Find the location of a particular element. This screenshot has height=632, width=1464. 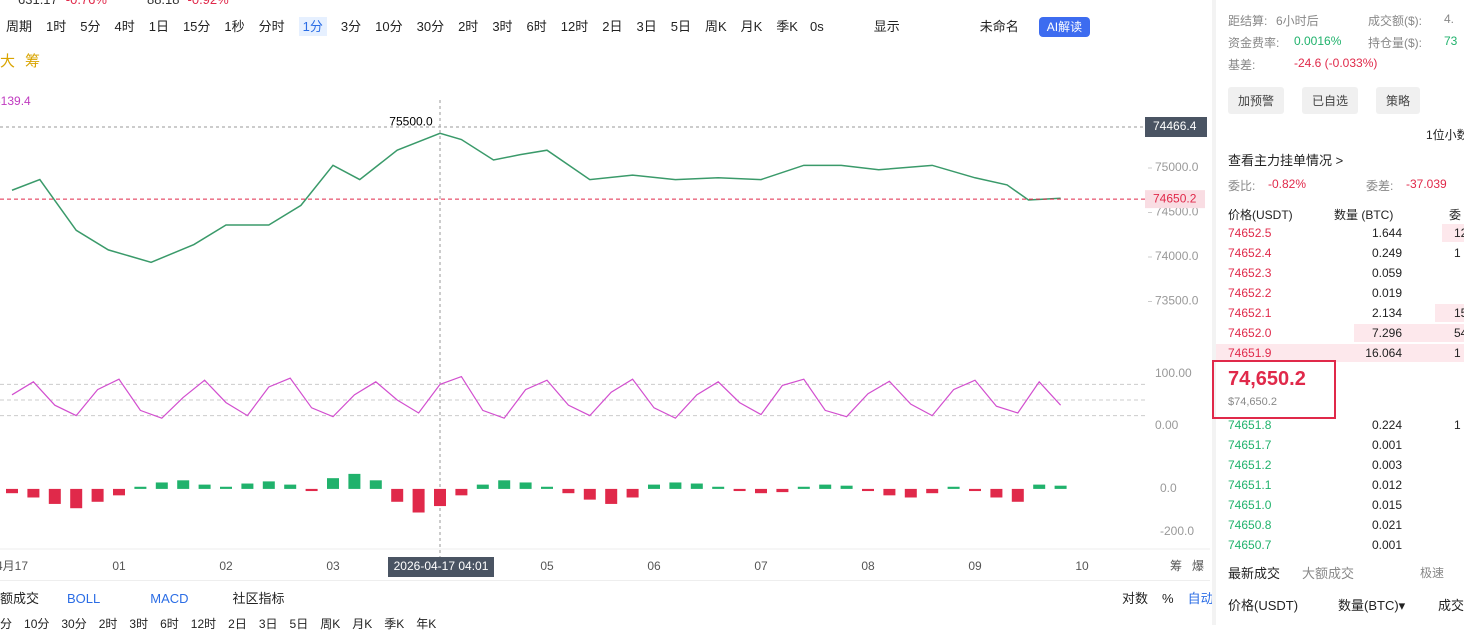

stat-text: 4. is located at coordinates (1449, 19).